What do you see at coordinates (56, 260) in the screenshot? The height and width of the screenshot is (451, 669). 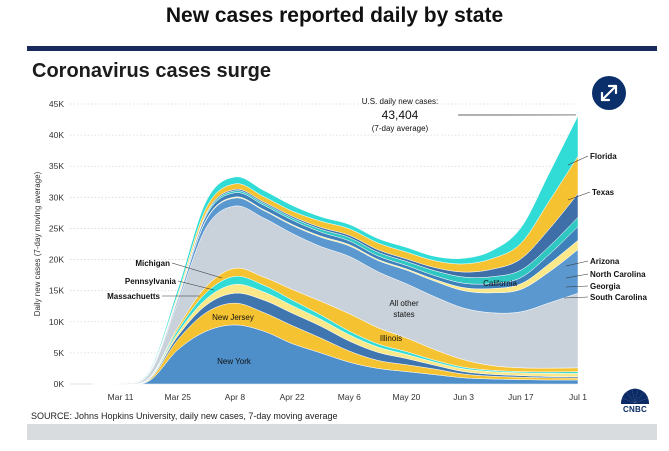 I see `y-tick-label: 20K` at bounding box center [56, 260].